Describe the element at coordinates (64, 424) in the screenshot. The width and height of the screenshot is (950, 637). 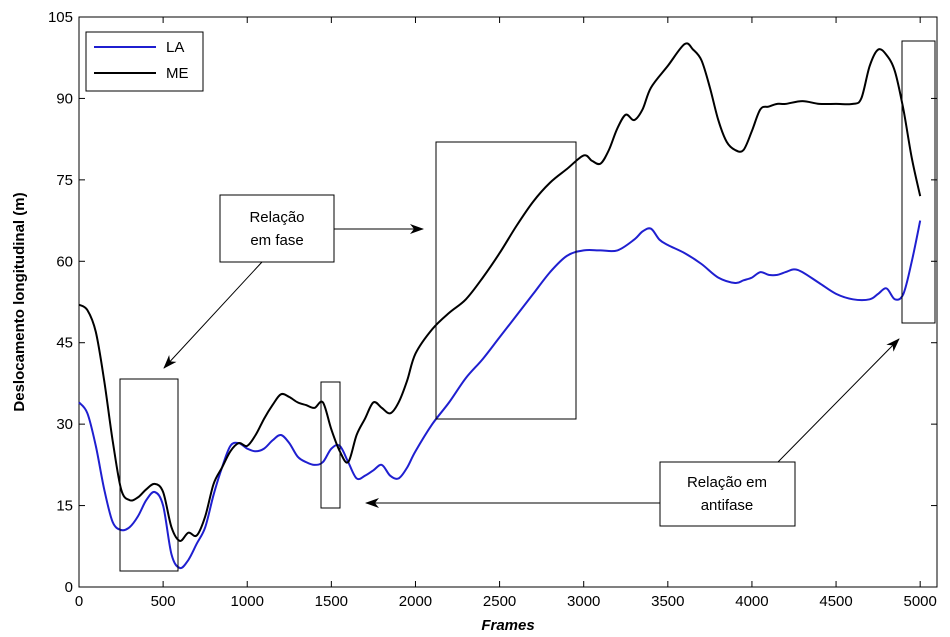
I see `y-tick-label: 30` at that location.